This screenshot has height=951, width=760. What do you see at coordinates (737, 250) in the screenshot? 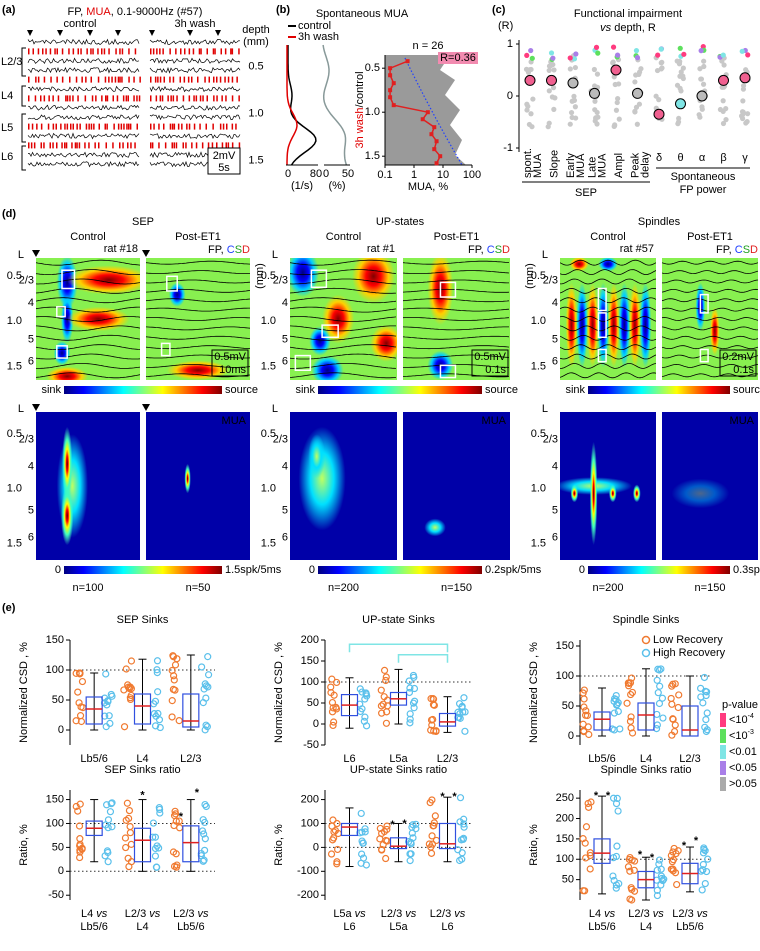
I see `fp-csd-label: FP, CSD` at bounding box center [737, 250].